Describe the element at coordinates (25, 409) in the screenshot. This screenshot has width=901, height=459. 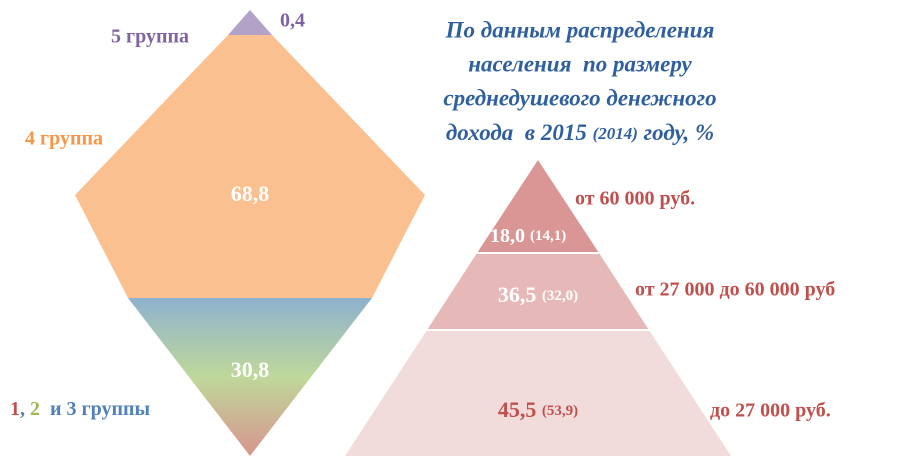
I see `label-part: ,` at that location.